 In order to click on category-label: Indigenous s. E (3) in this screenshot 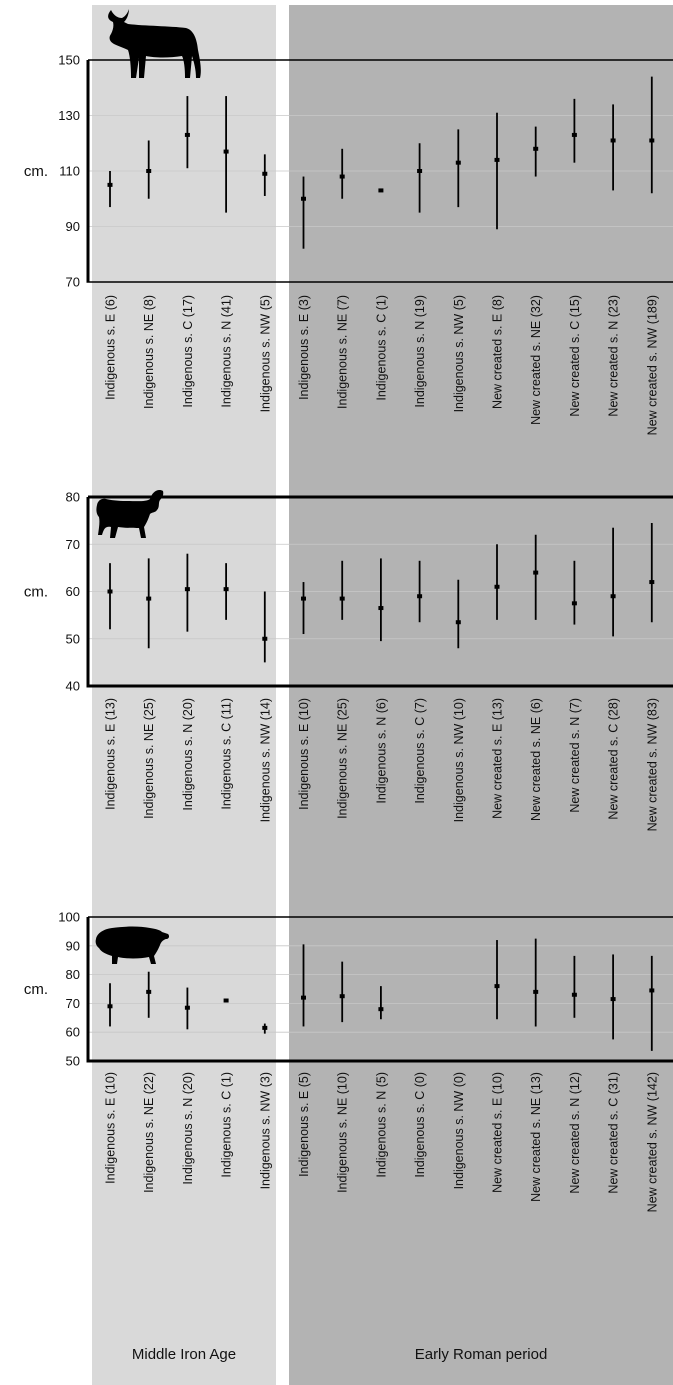, I will do `click(304, 347)`.